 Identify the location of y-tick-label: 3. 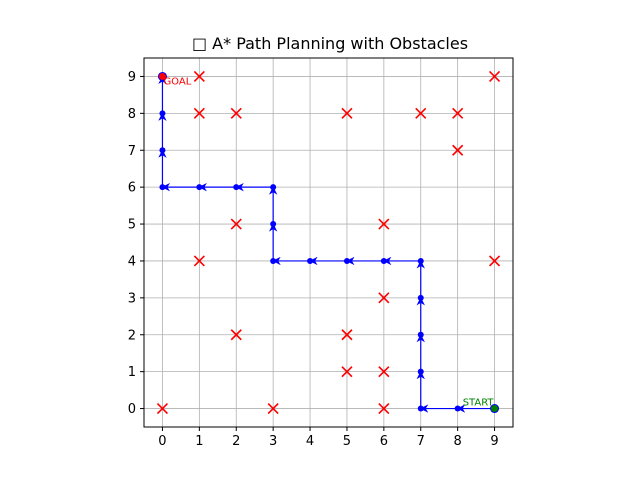
(132, 298).